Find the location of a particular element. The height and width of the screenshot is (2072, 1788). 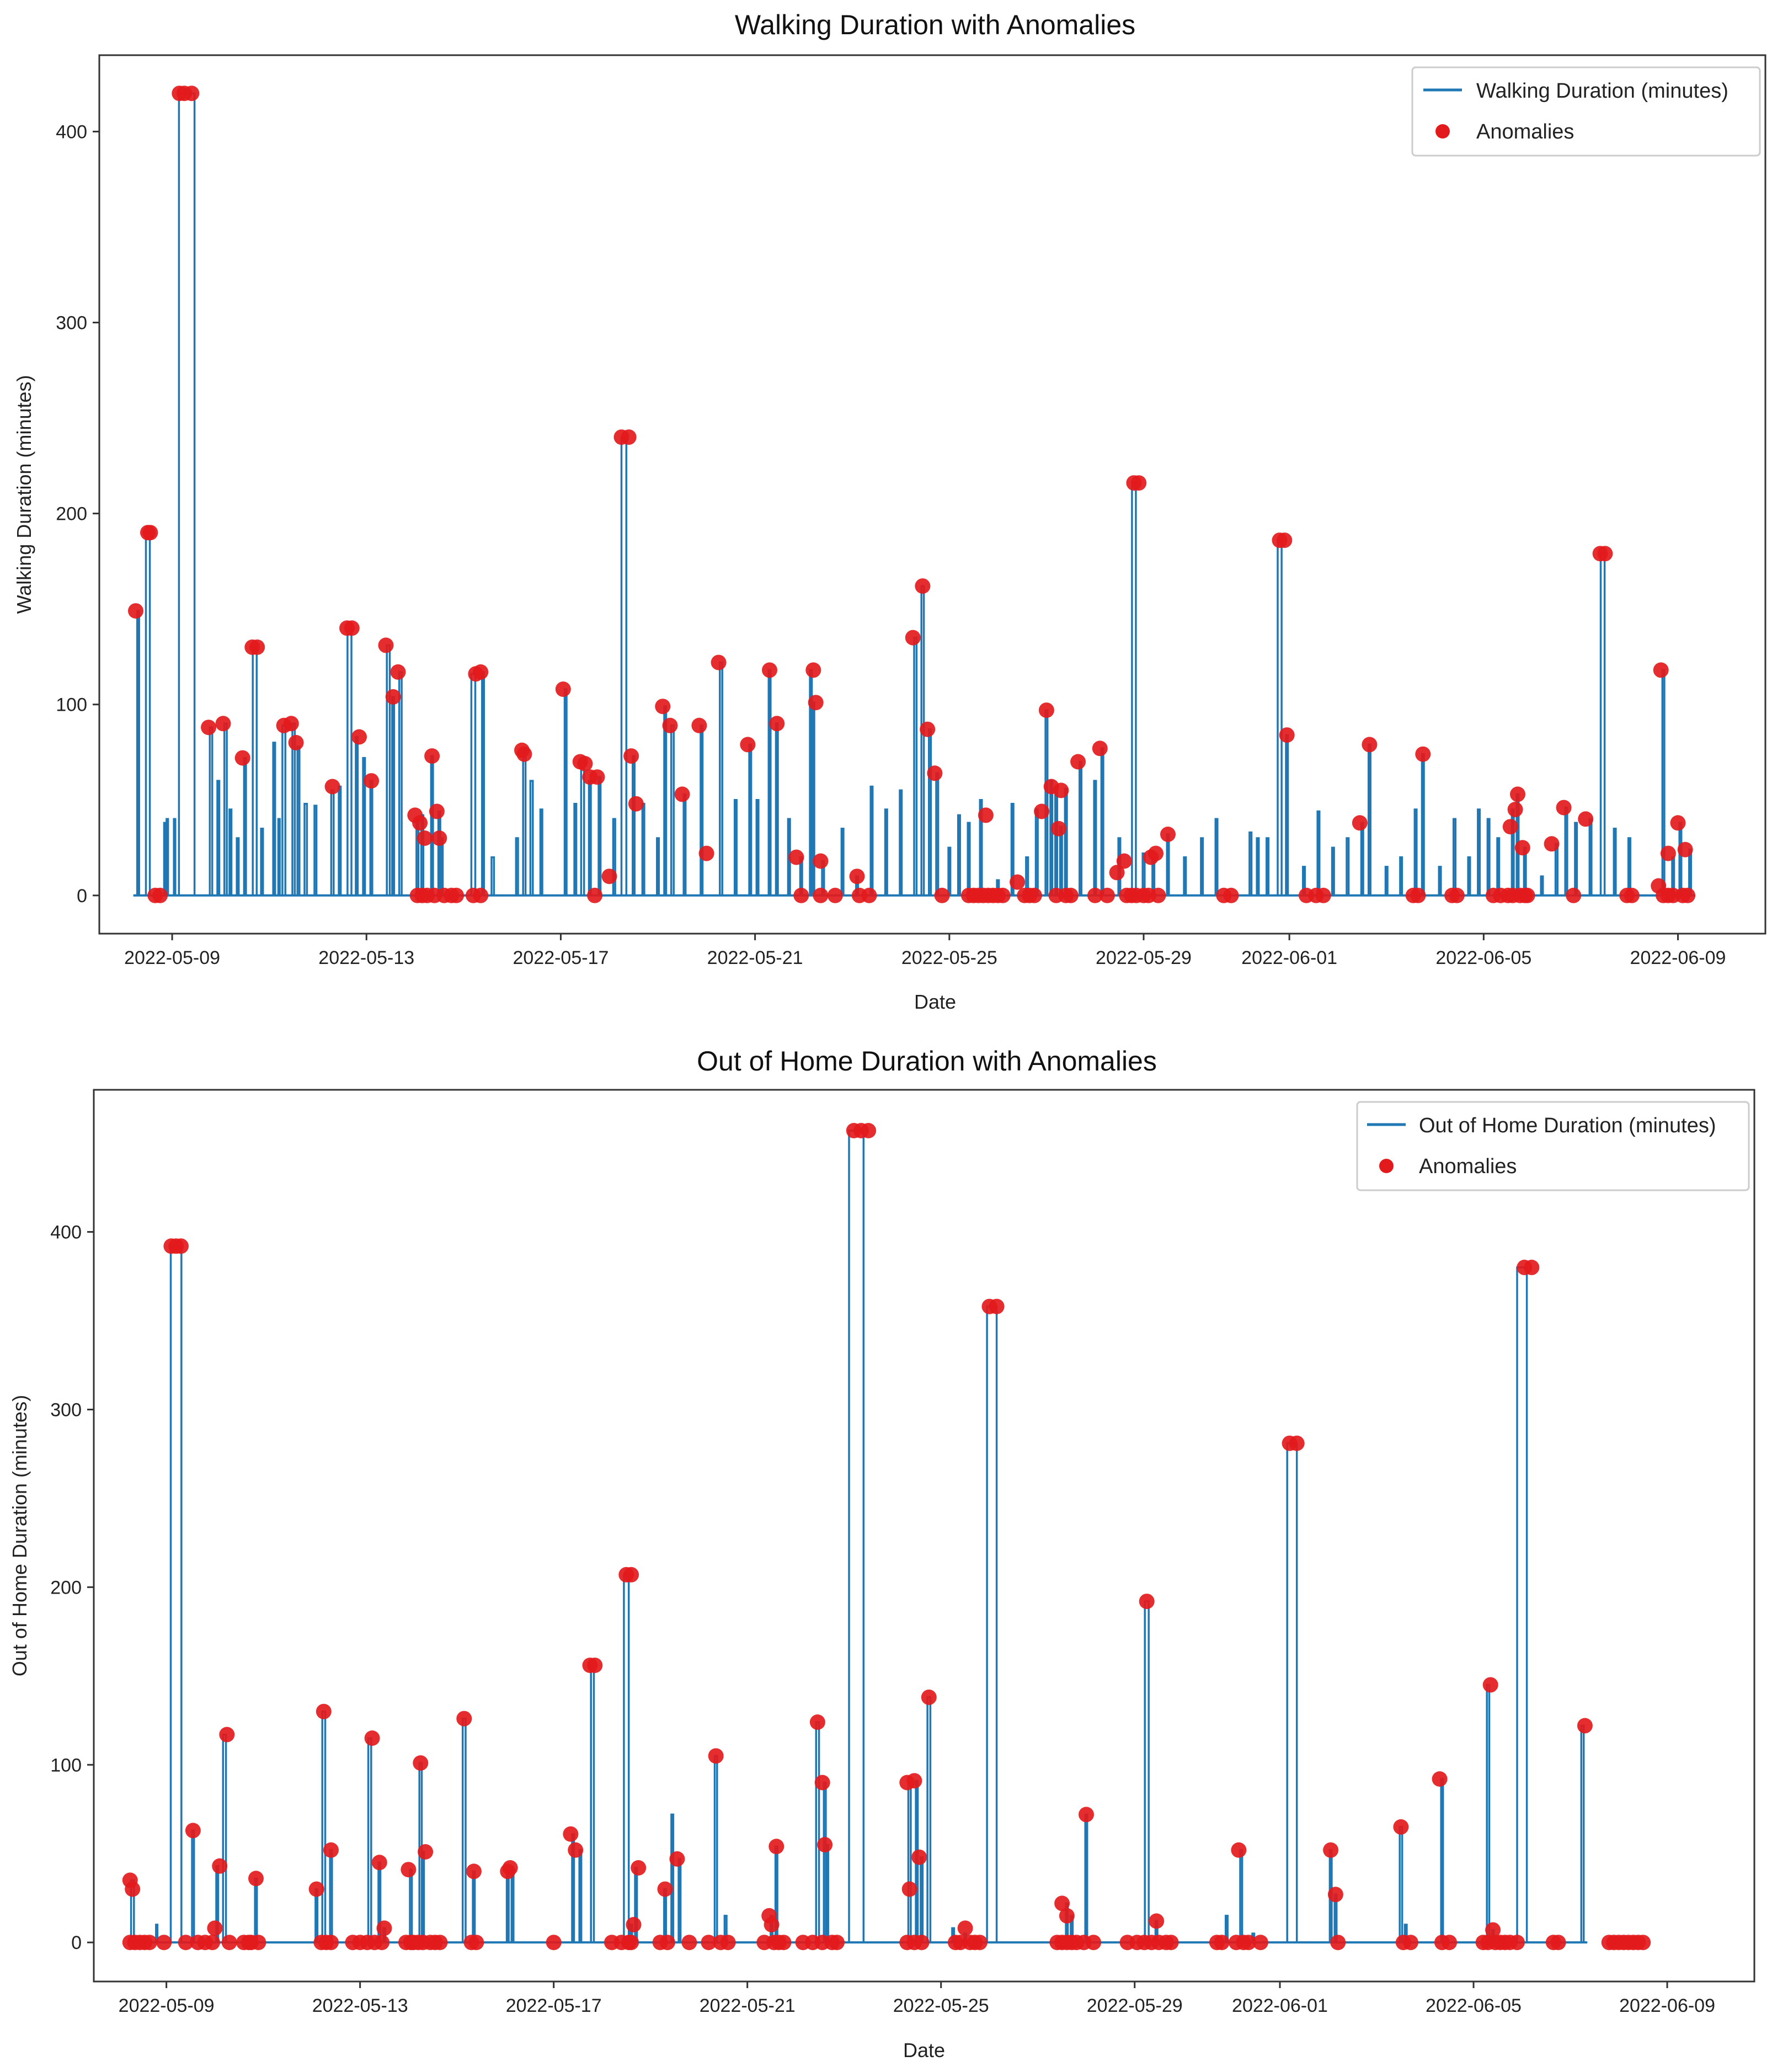

out-of-home-x-tick-label: 2022-06-01 is located at coordinates (1280, 2005).